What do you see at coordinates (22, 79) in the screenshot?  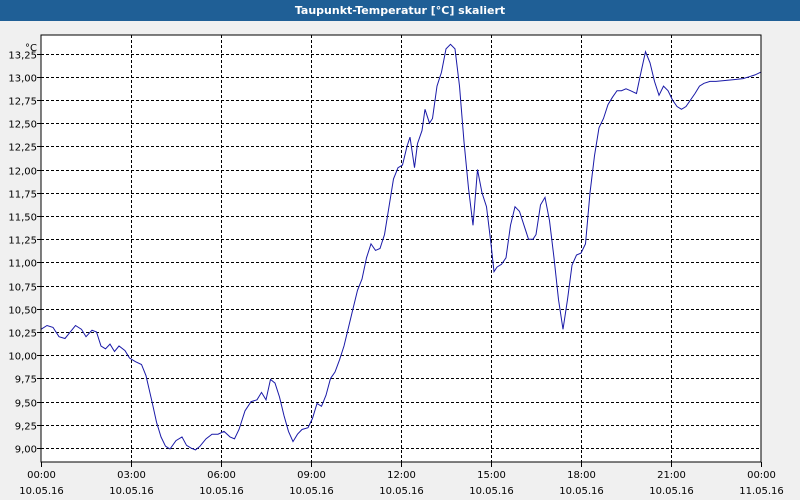 I see `y-tick-label: 13,00` at bounding box center [22, 79].